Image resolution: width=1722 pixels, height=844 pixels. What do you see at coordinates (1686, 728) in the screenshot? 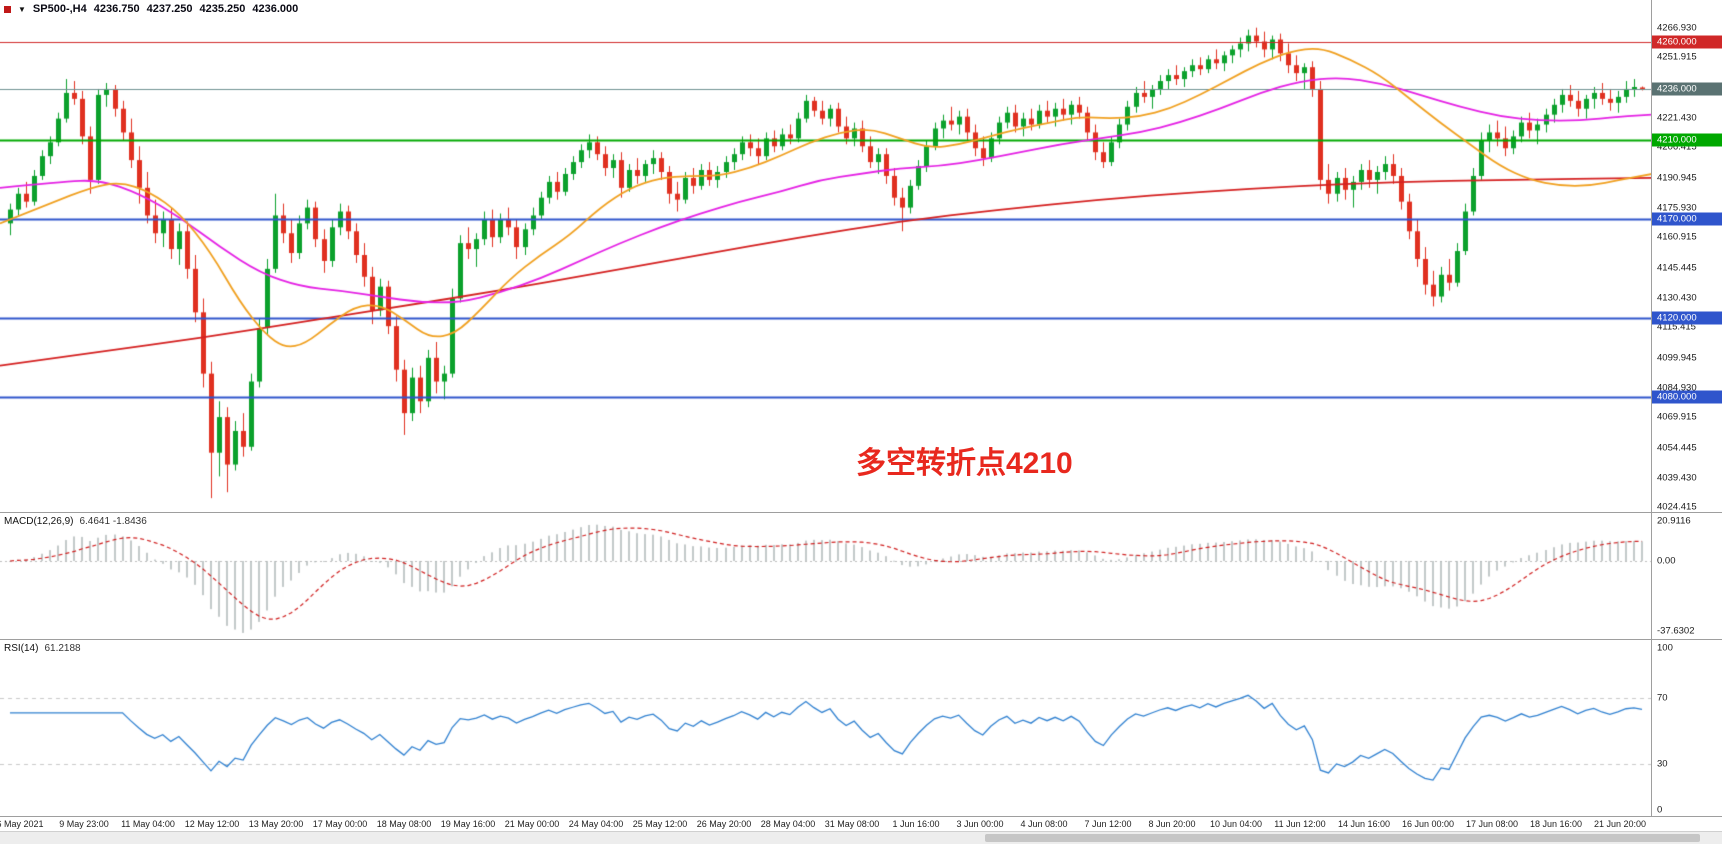
I see `rsi-scale: 100 70 30 0` at bounding box center [1686, 728].